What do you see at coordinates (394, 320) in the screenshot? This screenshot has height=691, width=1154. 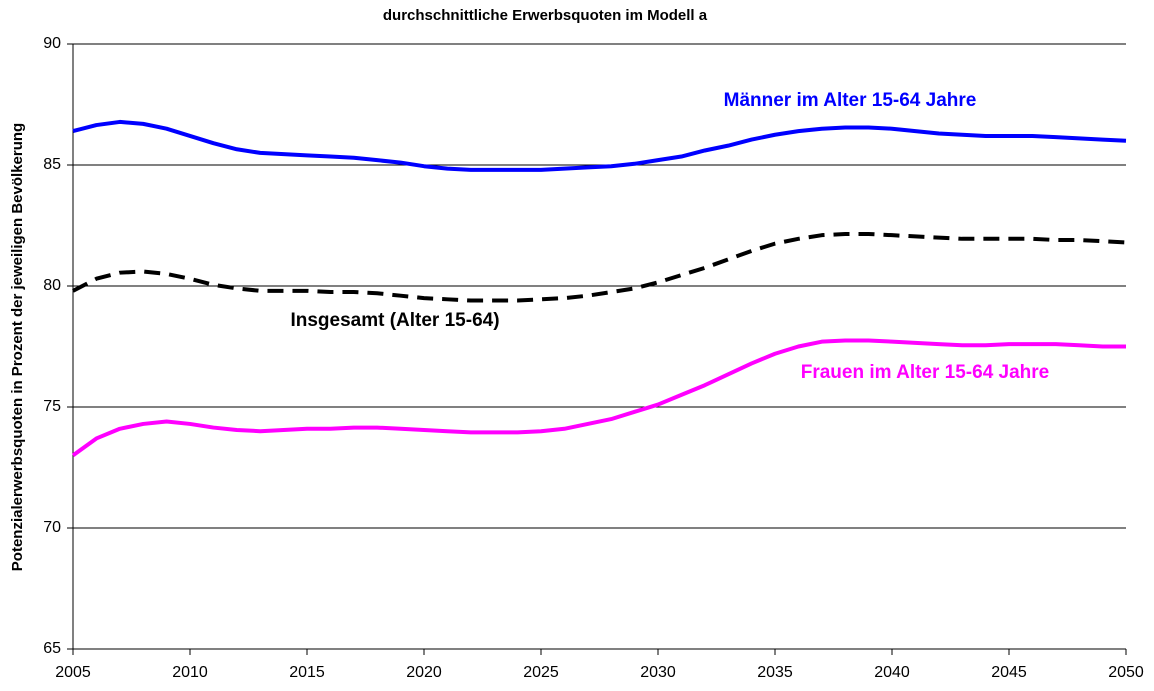 I see `series-label: Insgesamt (Alter 15-64)` at bounding box center [394, 320].